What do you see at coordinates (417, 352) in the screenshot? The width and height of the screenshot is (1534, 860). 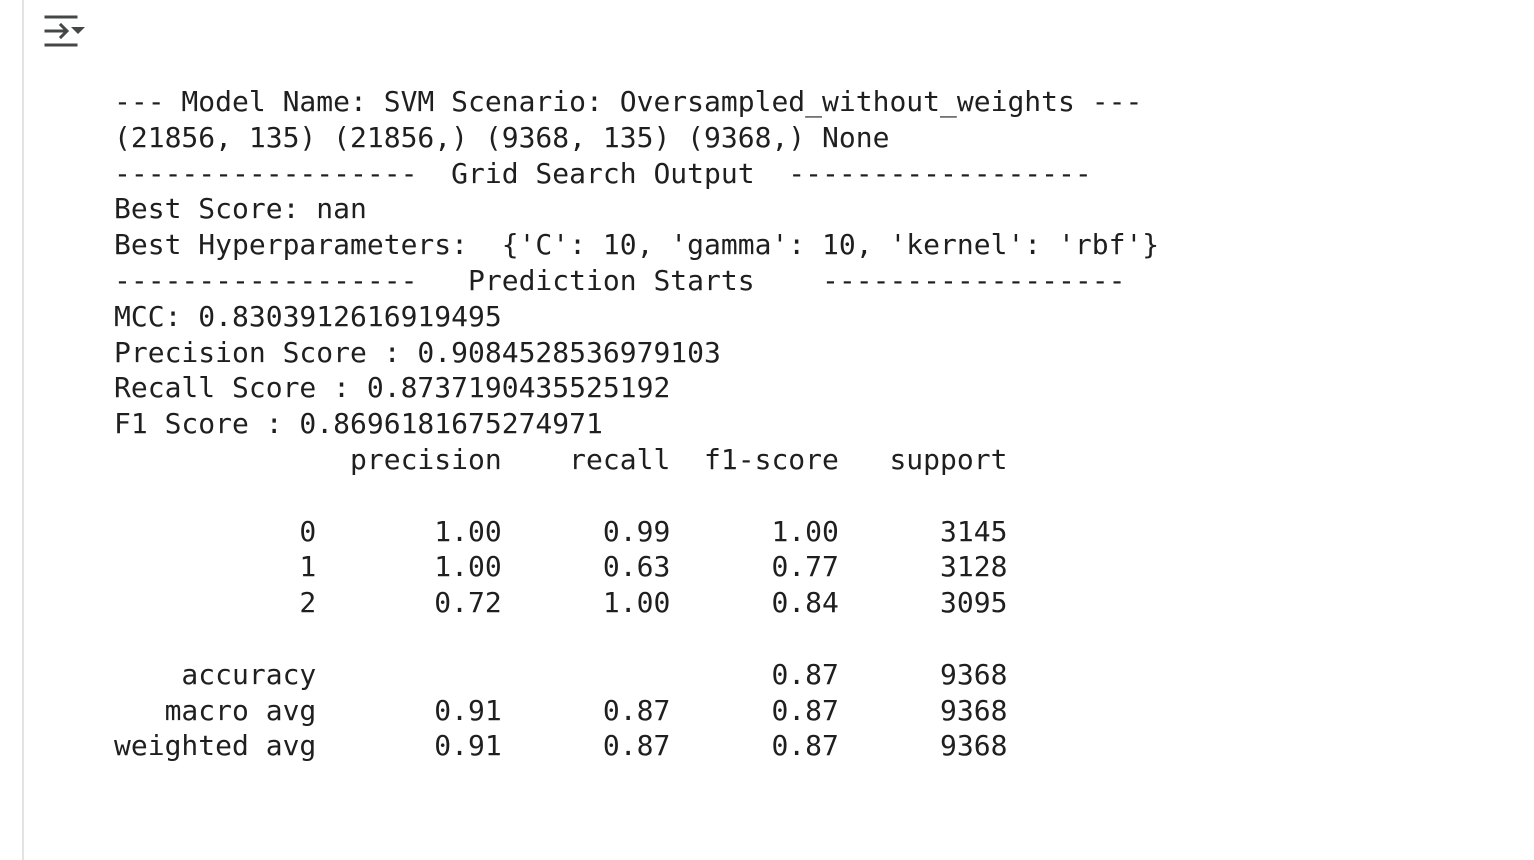 I see `output-line: Precision Score : 0.9084528536979103` at bounding box center [417, 352].